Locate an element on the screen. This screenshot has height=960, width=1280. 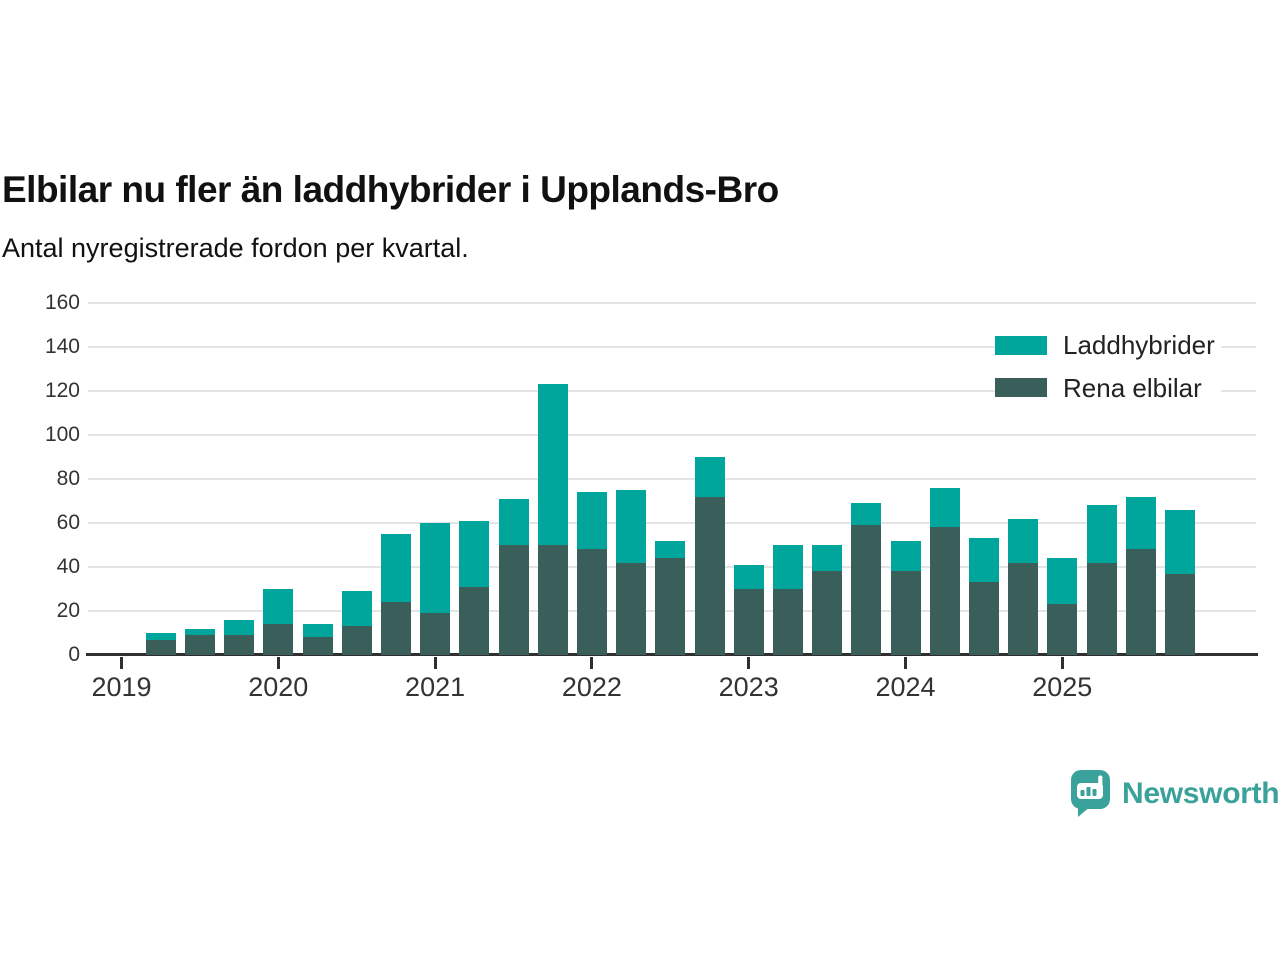
bar-2024-q3 is located at coordinates (983, 596).